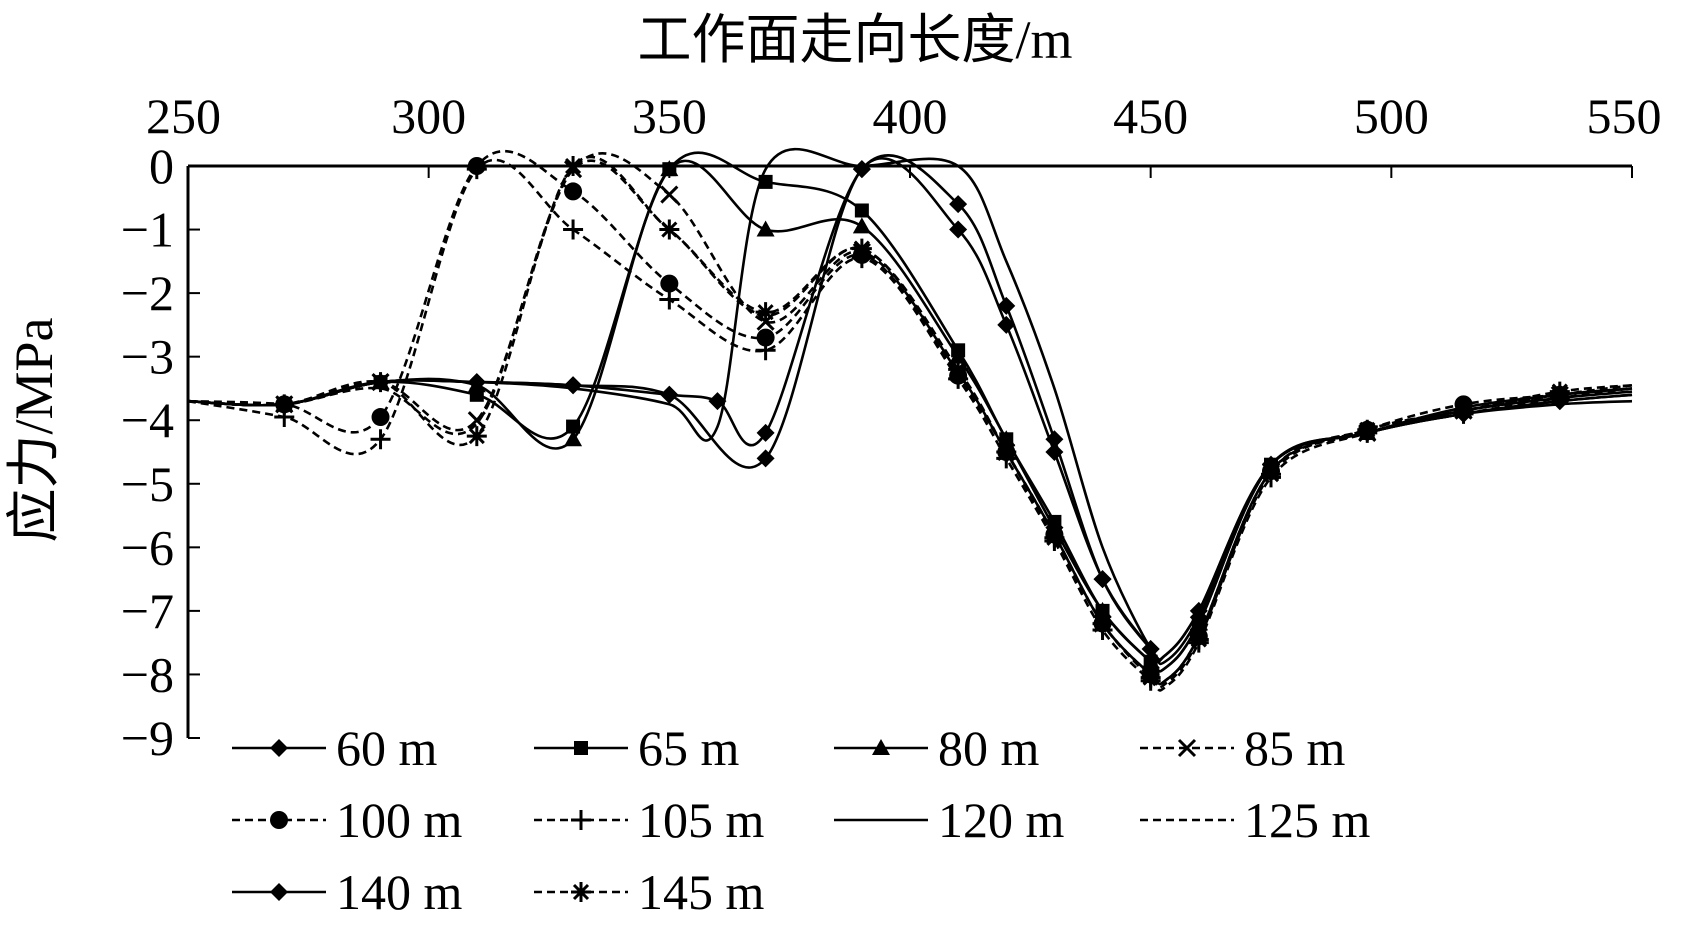 The height and width of the screenshot is (934, 1692). Describe the element at coordinates (147, 293) in the screenshot. I see `y-tick-label: −2` at that location.